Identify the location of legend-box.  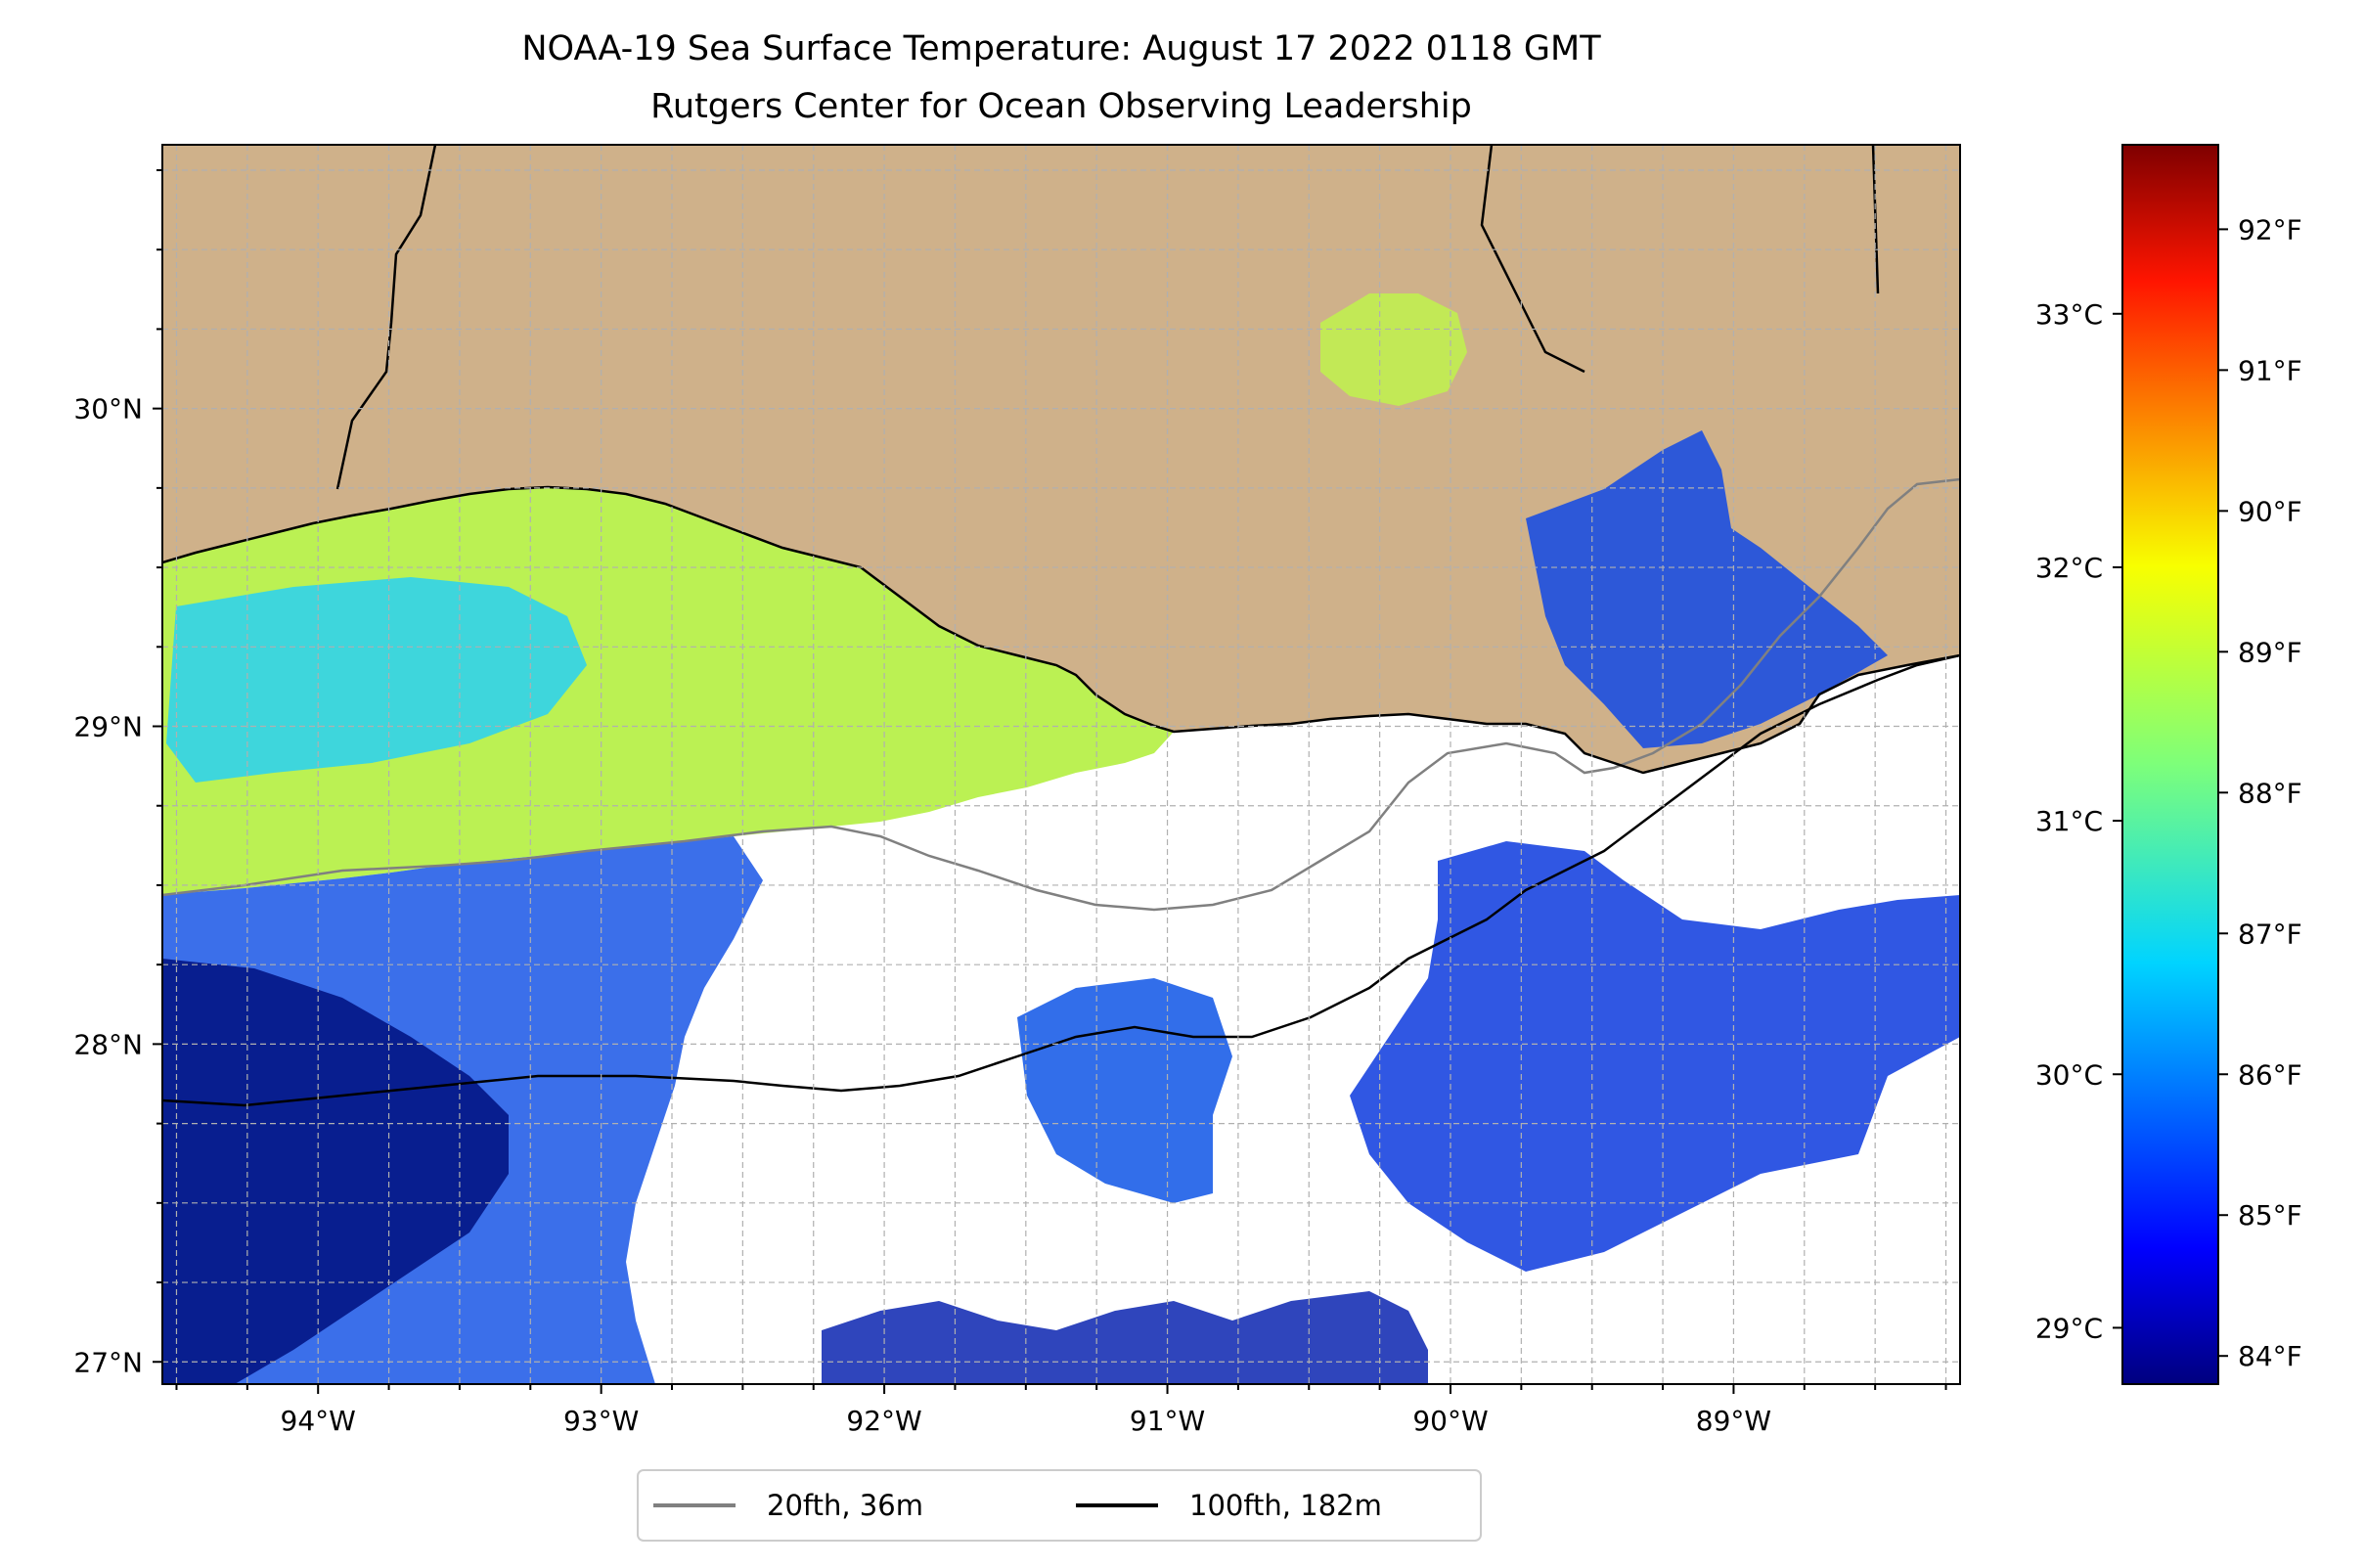
(1059, 1505).